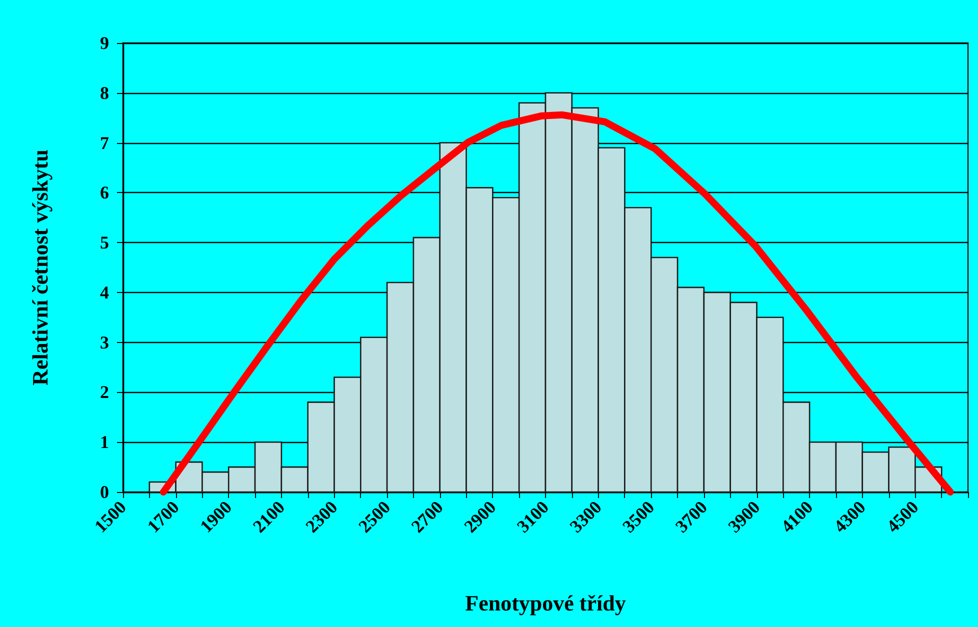 Image resolution: width=978 pixels, height=627 pixels. I want to click on y-tick-label: 3, so click(104, 342).